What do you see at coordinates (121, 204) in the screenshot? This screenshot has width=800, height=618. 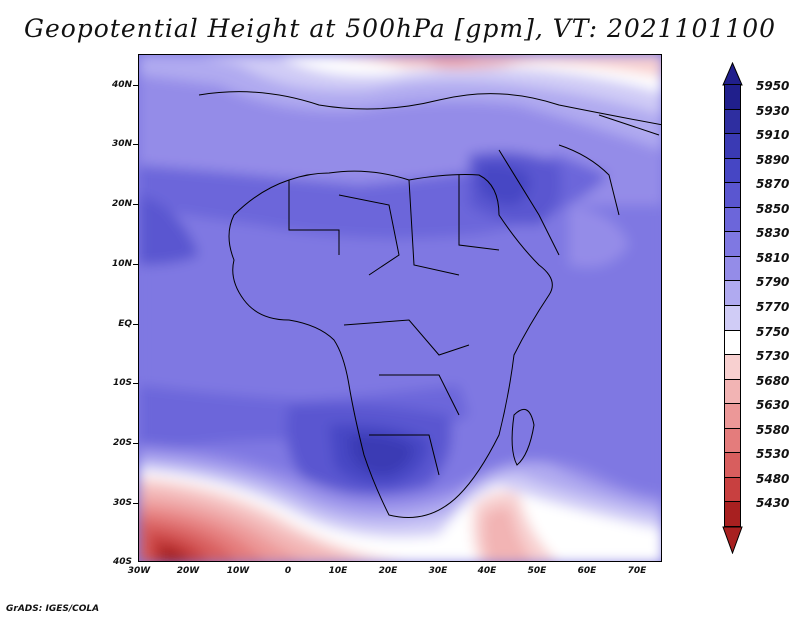 I see `lat-label-20n: 20N` at bounding box center [121, 204].